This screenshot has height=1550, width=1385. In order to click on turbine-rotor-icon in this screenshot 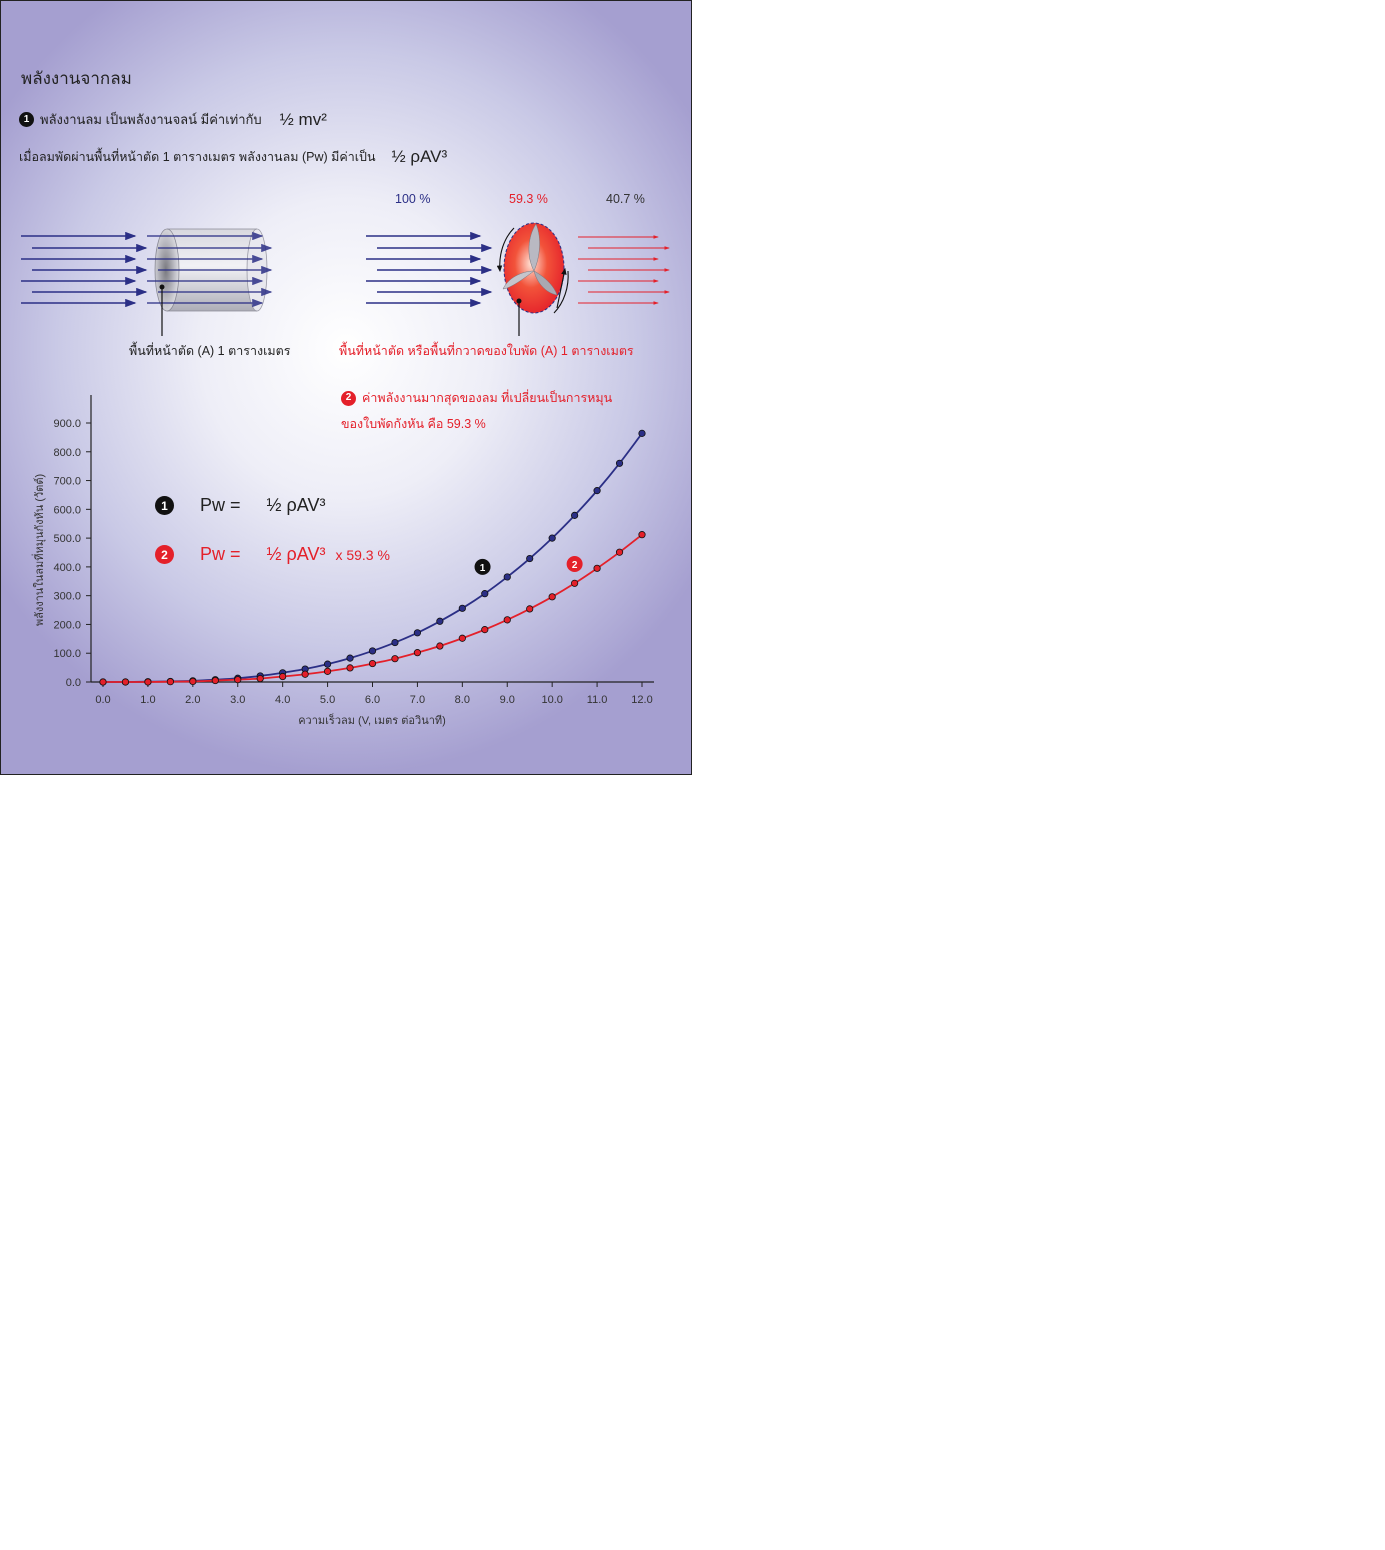, I will do `click(532, 279)`.